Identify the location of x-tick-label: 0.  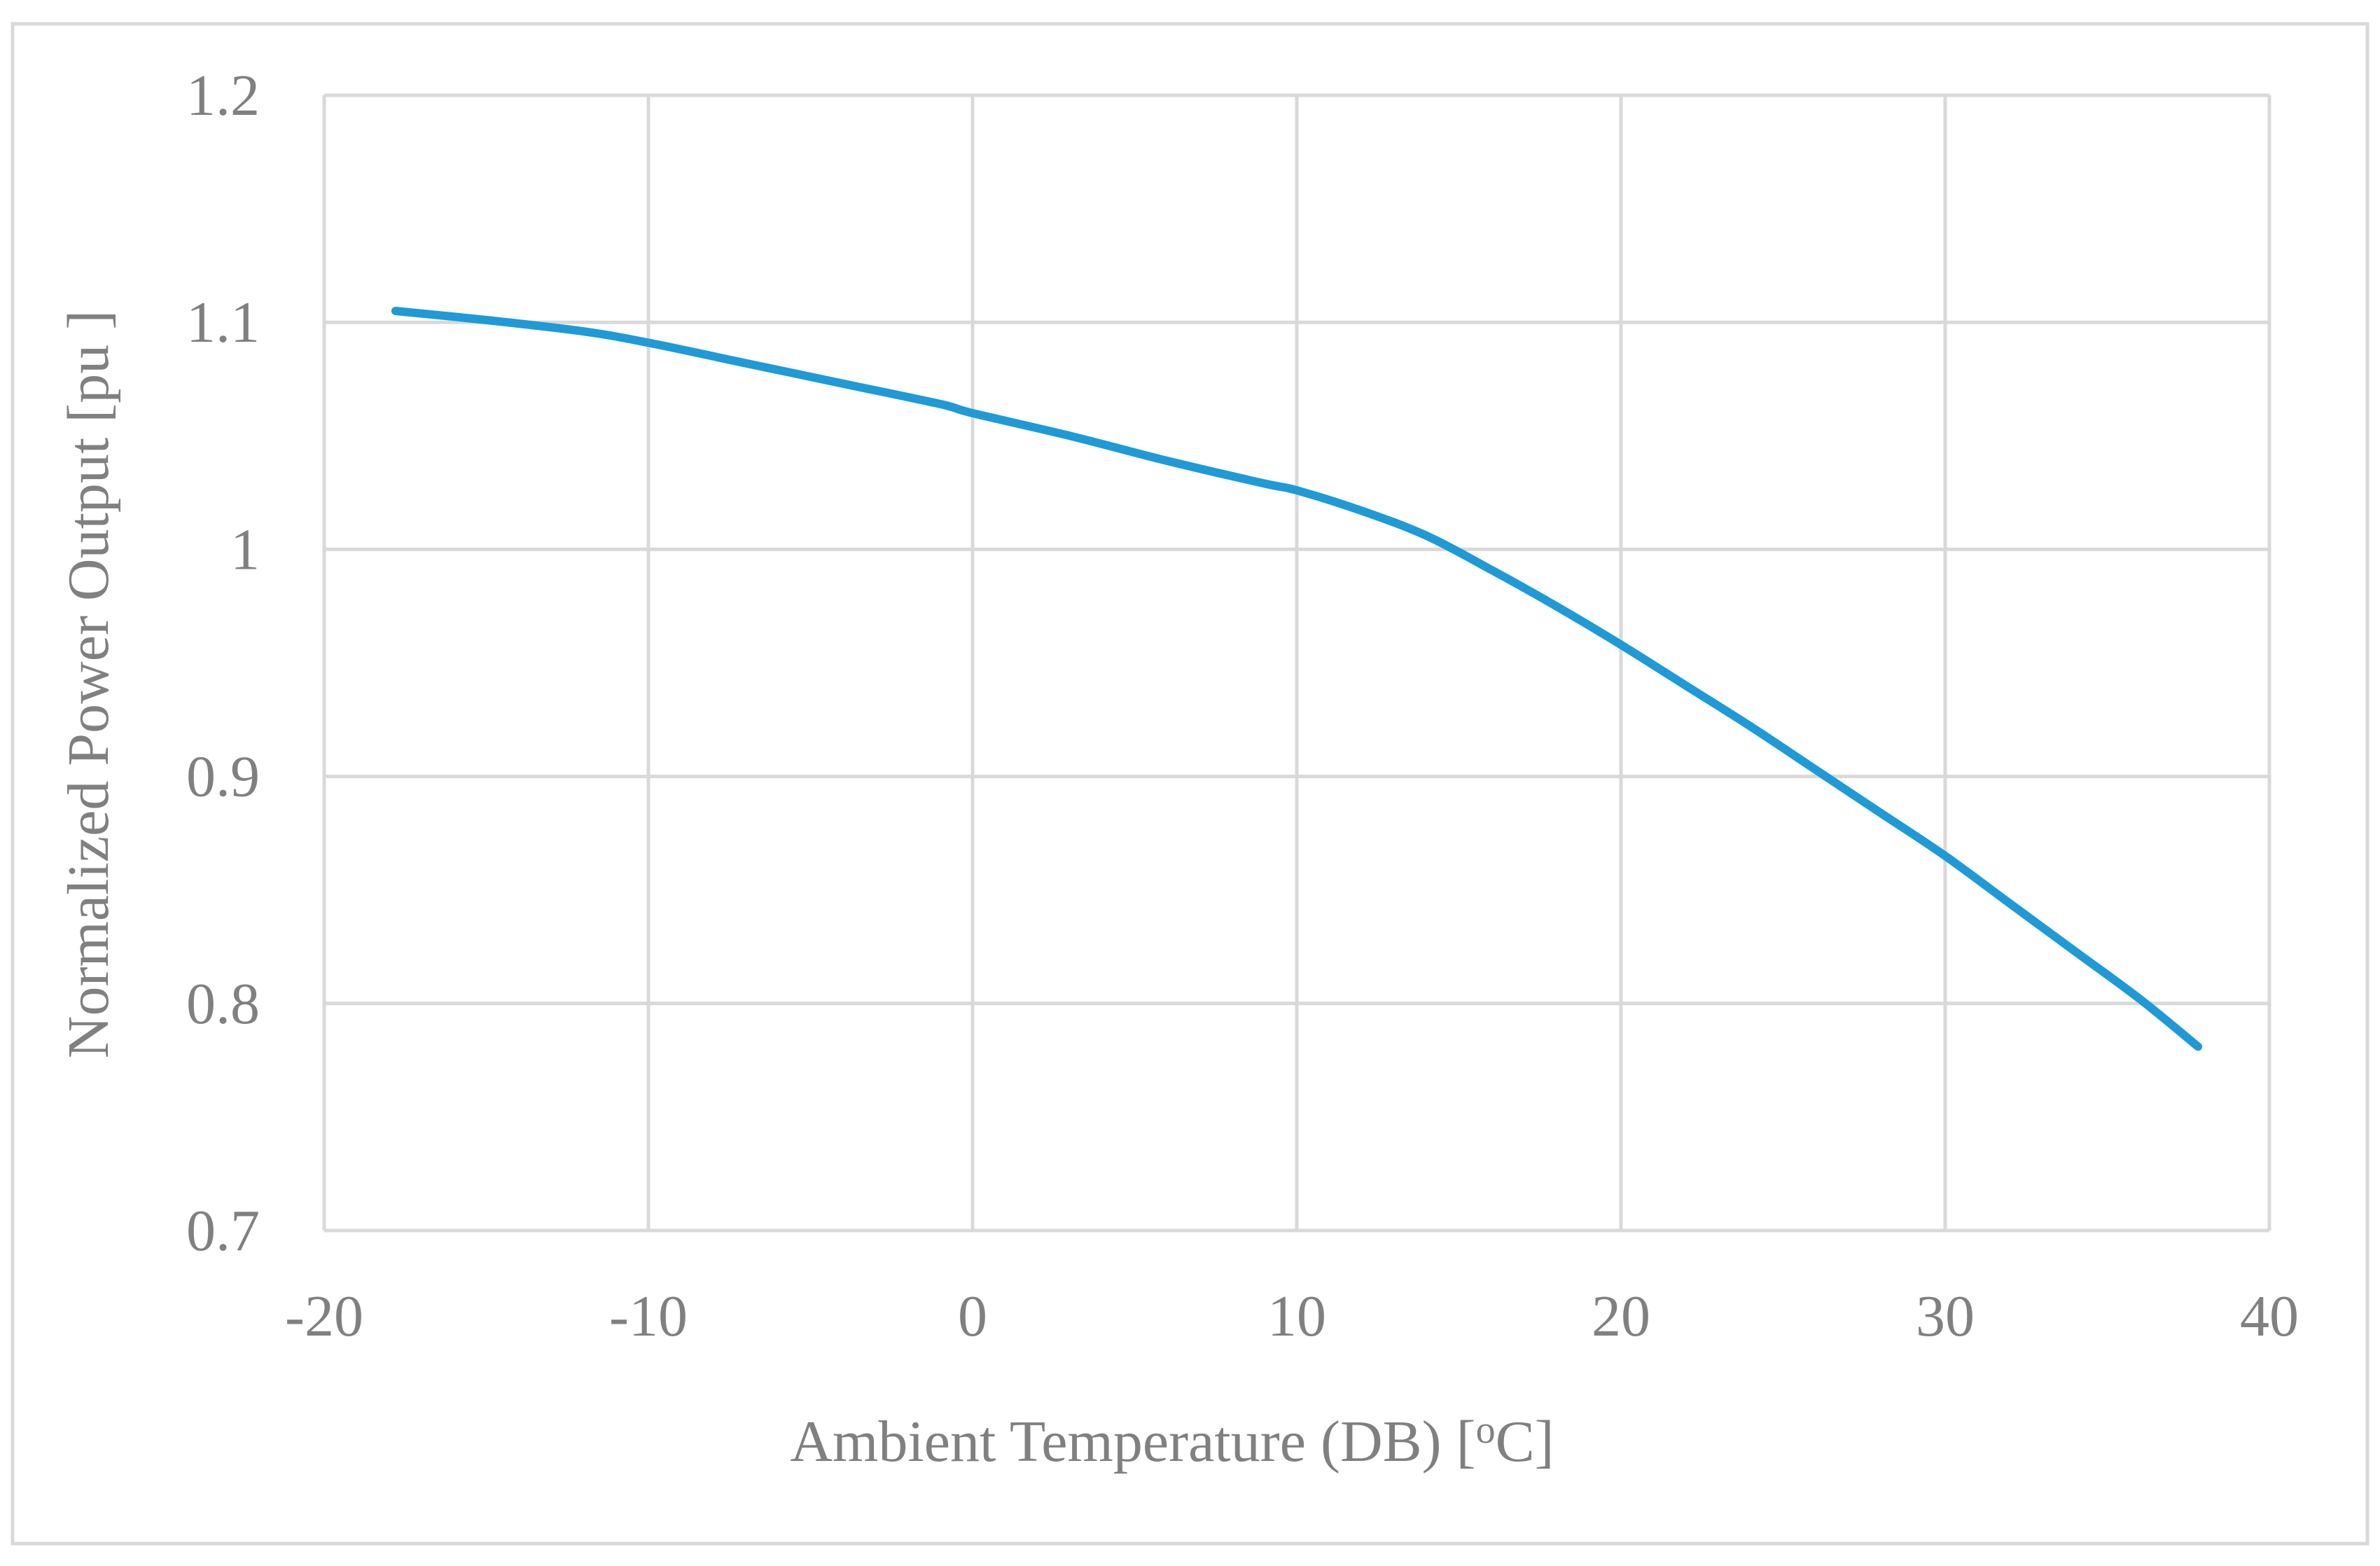
(972, 1316).